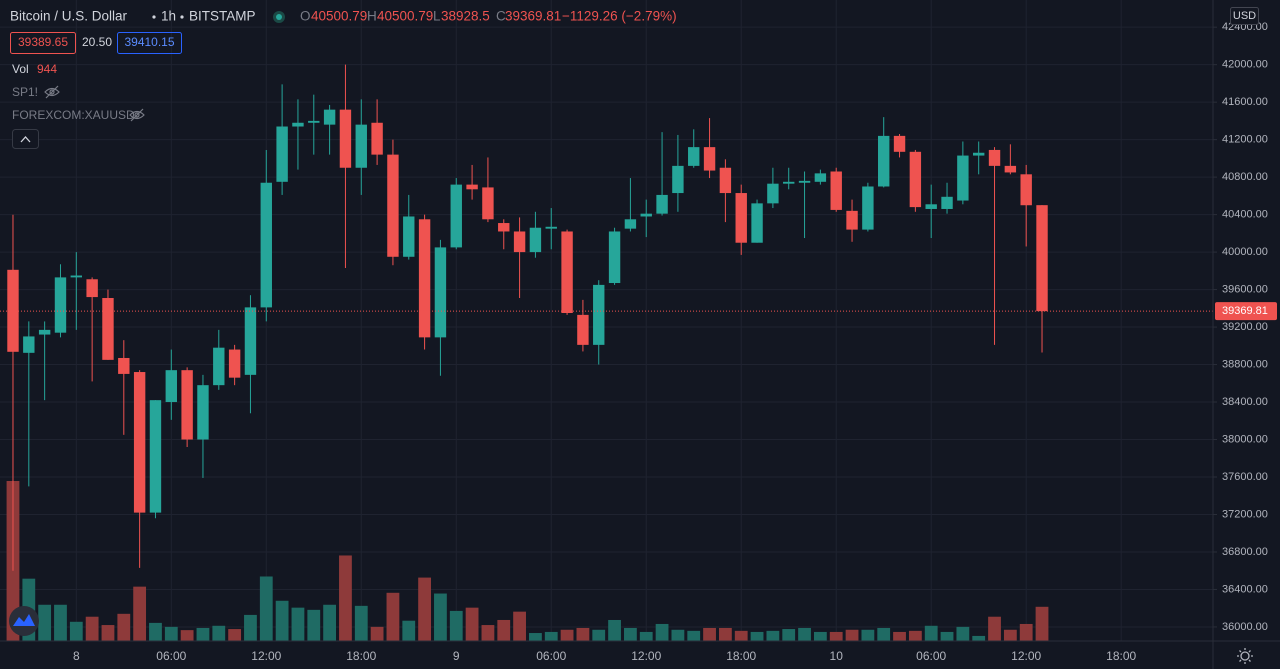 This screenshot has height=669, width=1280. What do you see at coordinates (437, 16) in the screenshot?
I see `ohlc-label: L` at bounding box center [437, 16].